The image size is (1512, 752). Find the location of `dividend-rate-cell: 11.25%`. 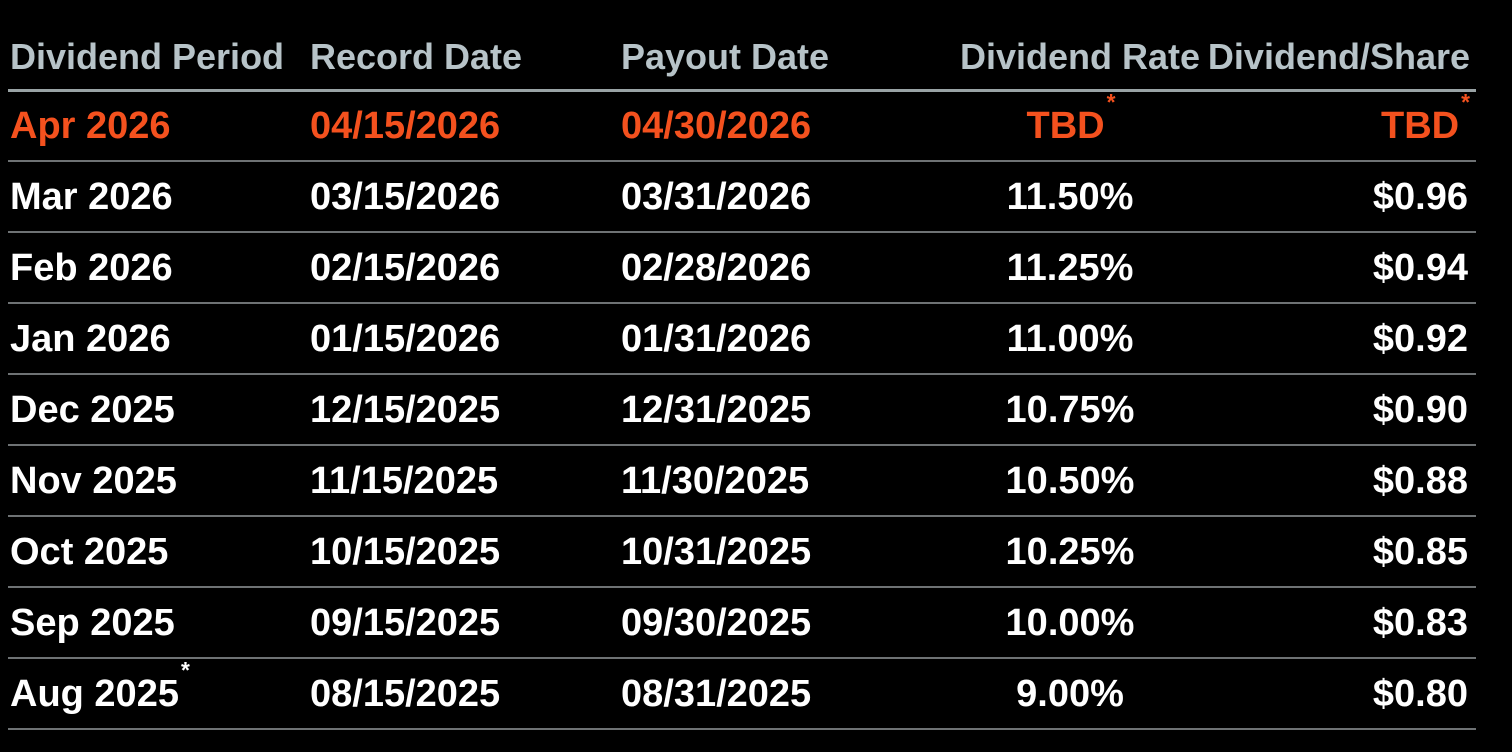

dividend-rate-cell: 11.25% is located at coordinates (1071, 268).